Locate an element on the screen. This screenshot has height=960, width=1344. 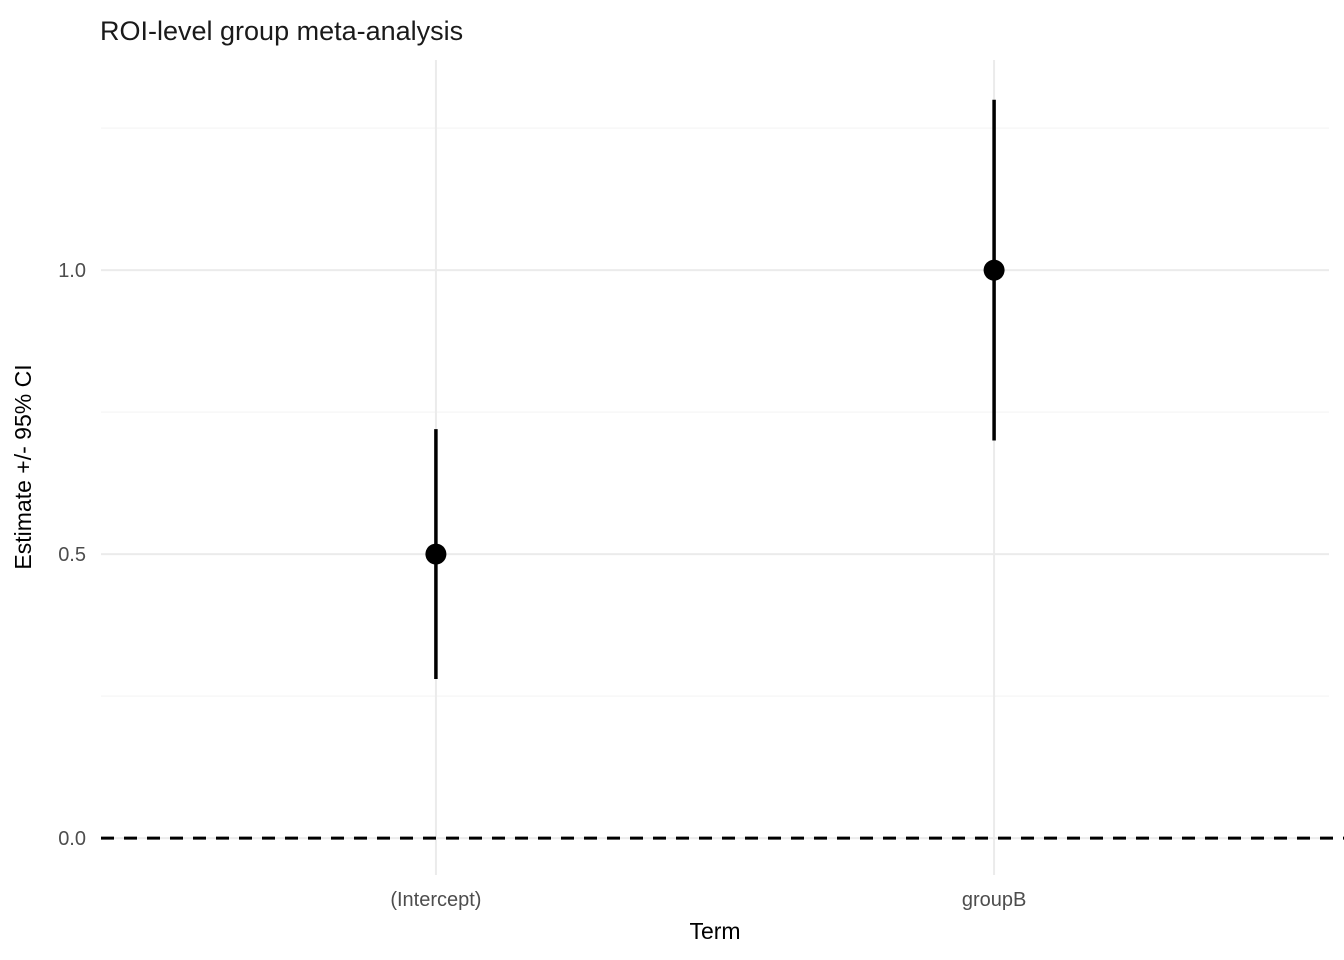
x-tick-labels: (Intercept) groupB is located at coordinates (708, 900).